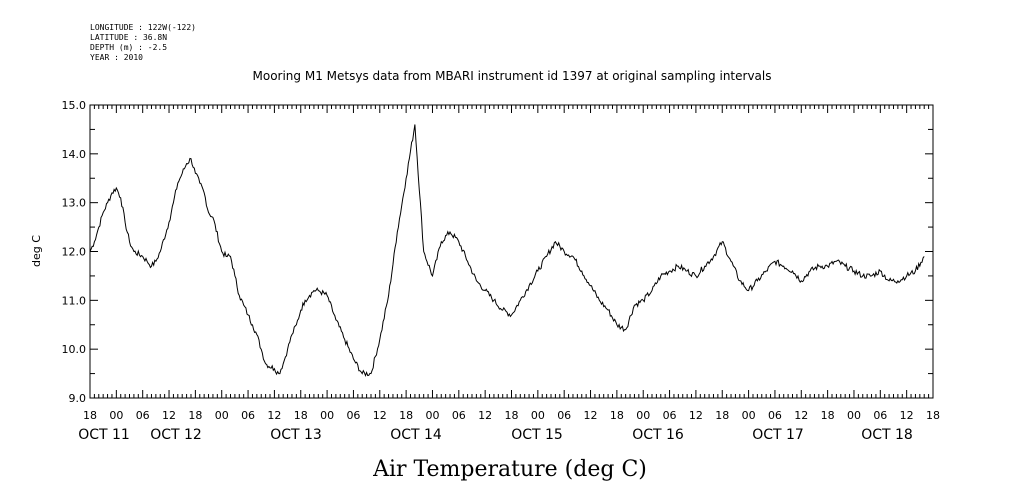 Image resolution: width=1009 pixels, height=504 pixels. What do you see at coordinates (74, 349) in the screenshot?
I see `y-tick-label: 10.0` at bounding box center [74, 349].